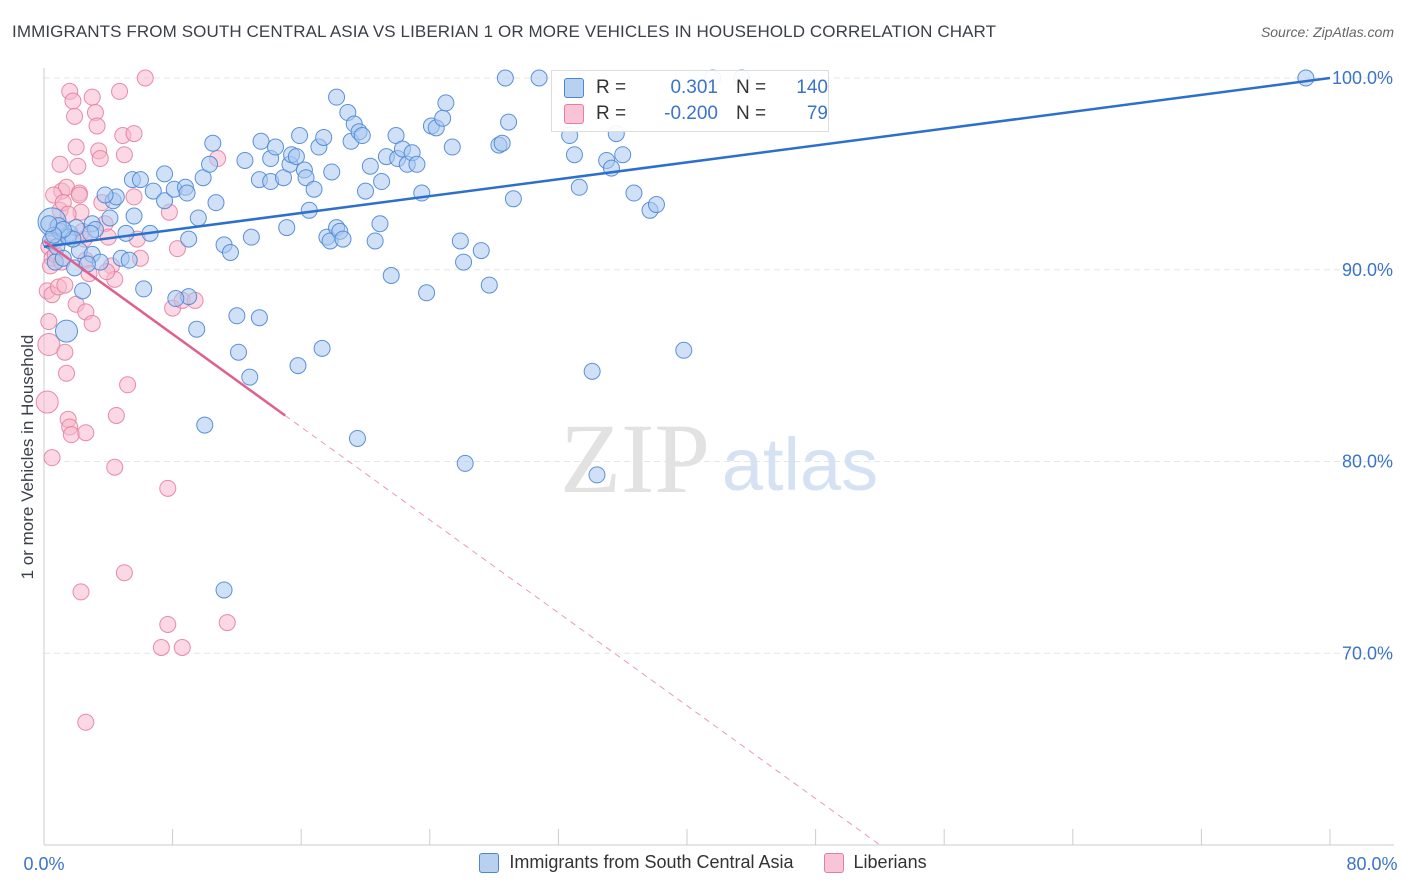 This screenshot has width=1406, height=892. I want to click on watermark-atlas: atlas, so click(800, 464).